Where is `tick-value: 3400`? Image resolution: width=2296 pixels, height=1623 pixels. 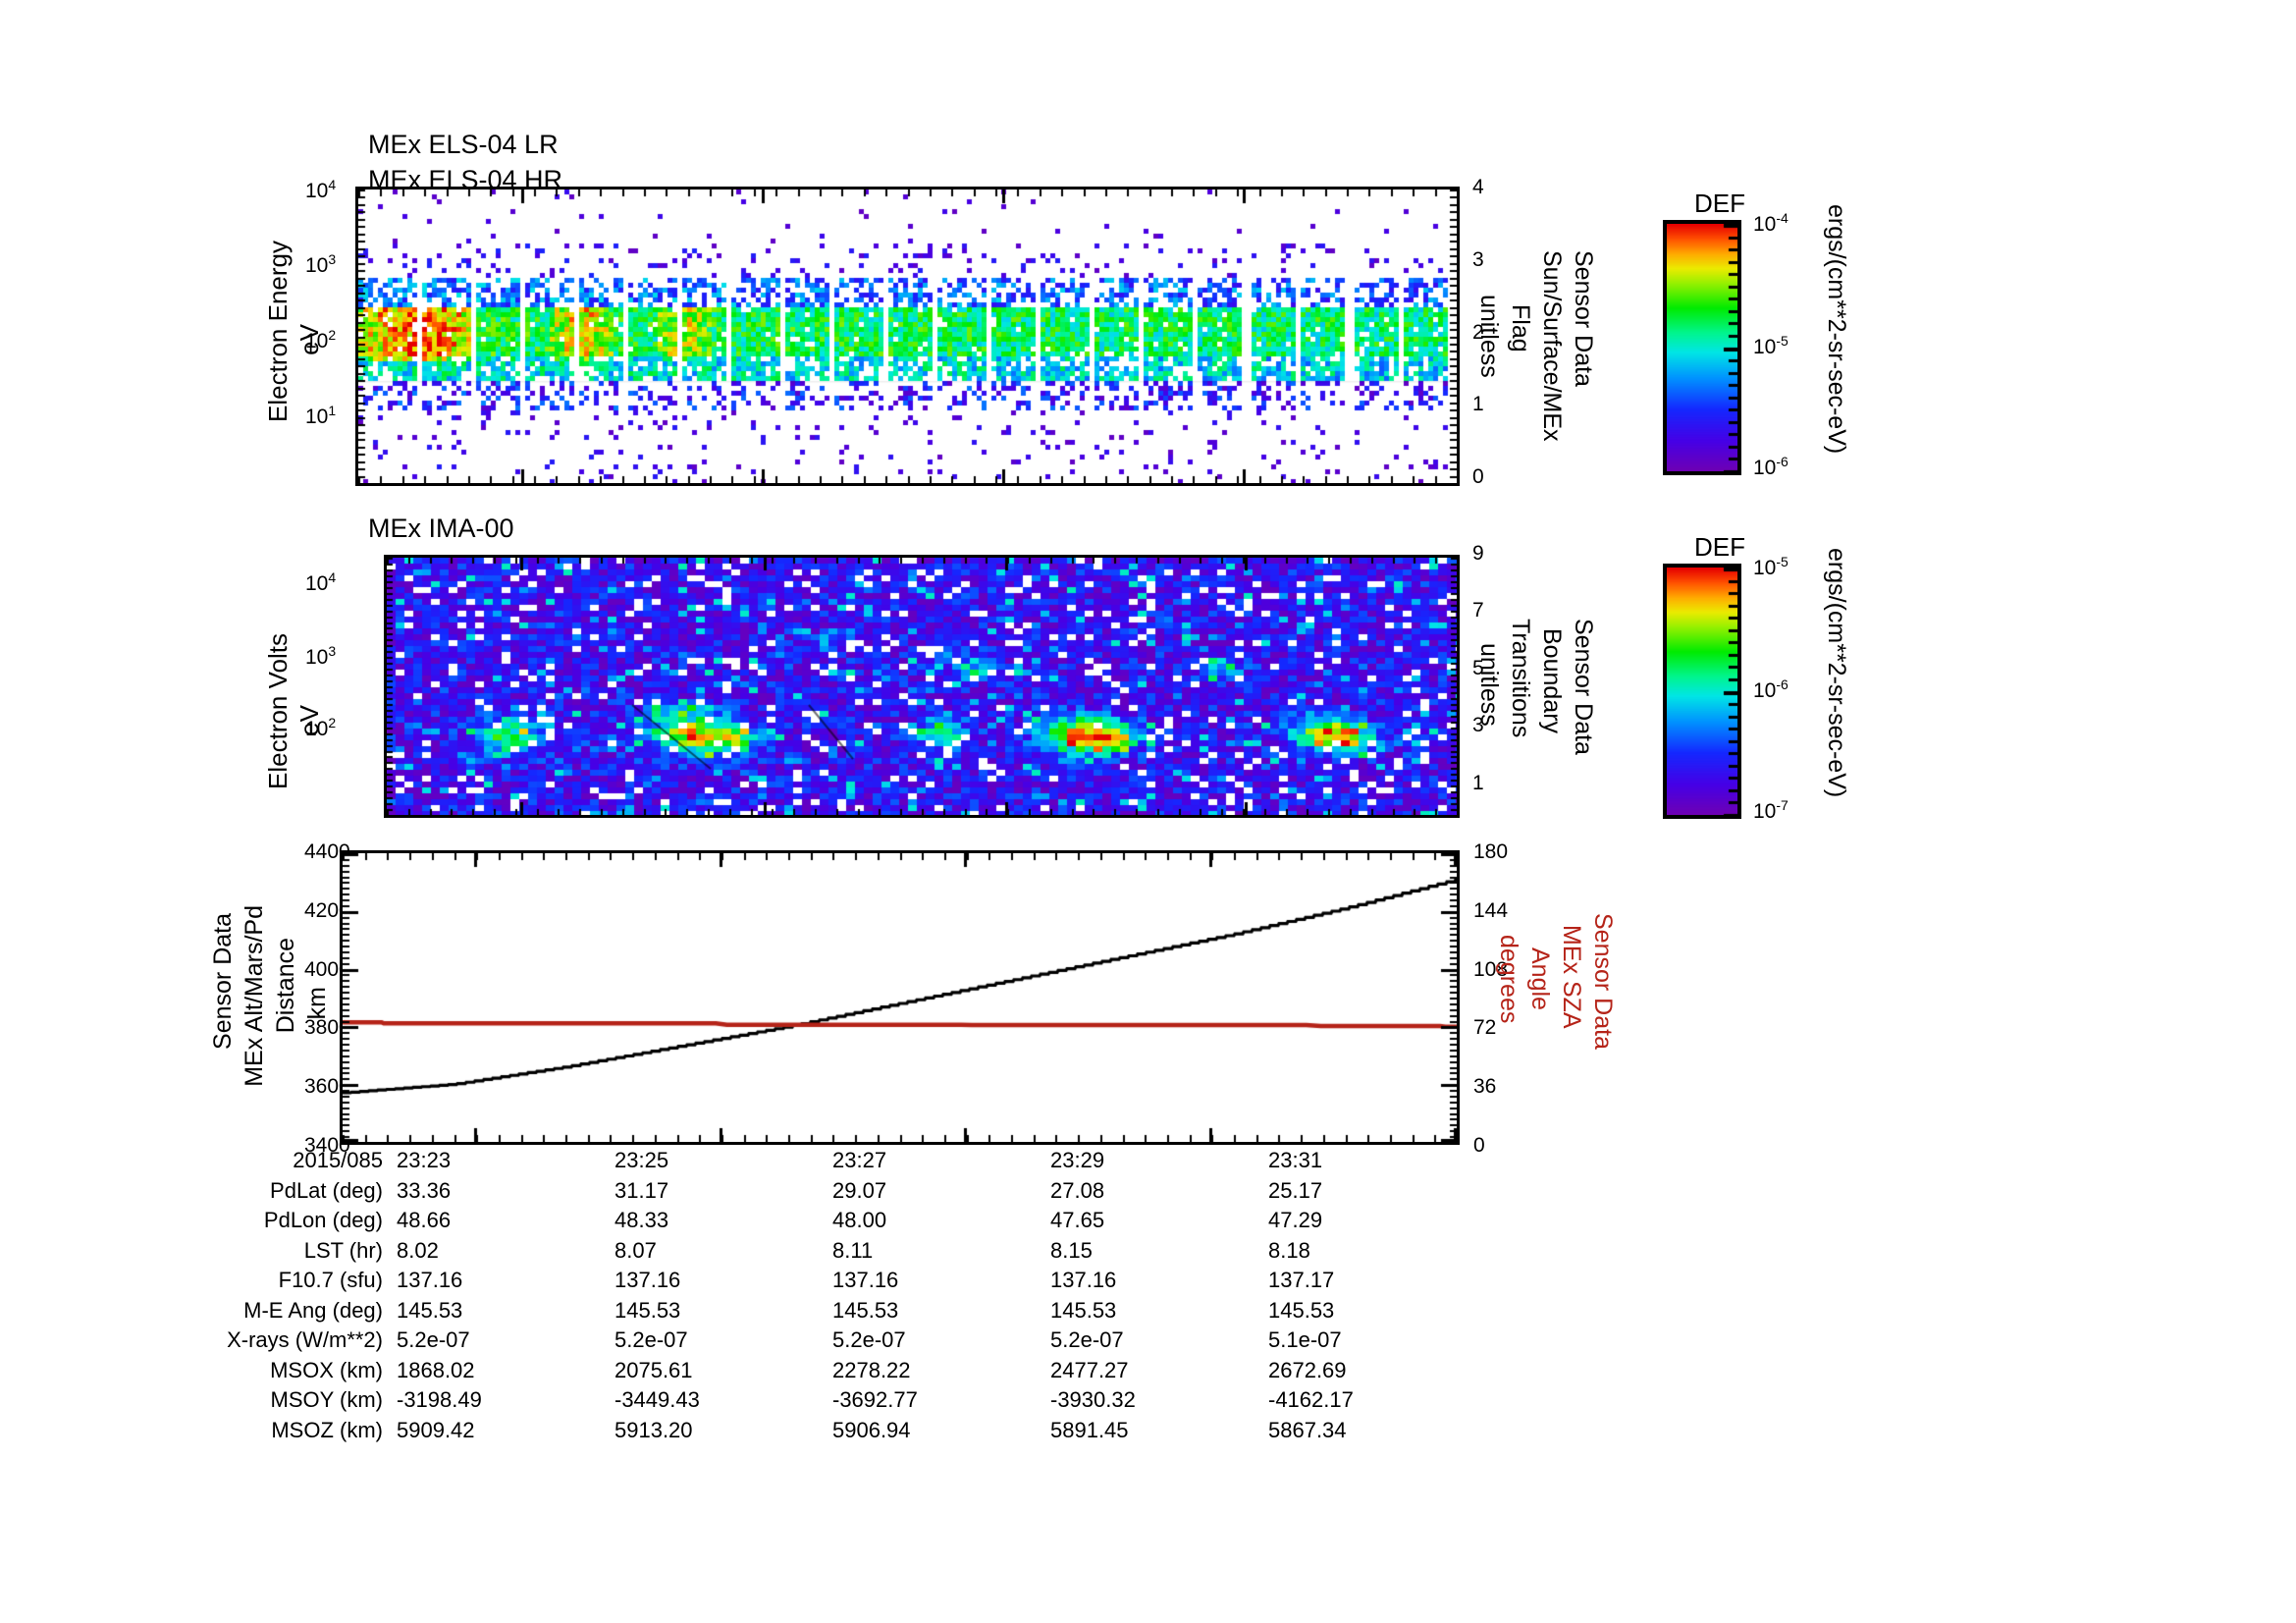
tick-value: 3400 is located at coordinates (327, 1145).